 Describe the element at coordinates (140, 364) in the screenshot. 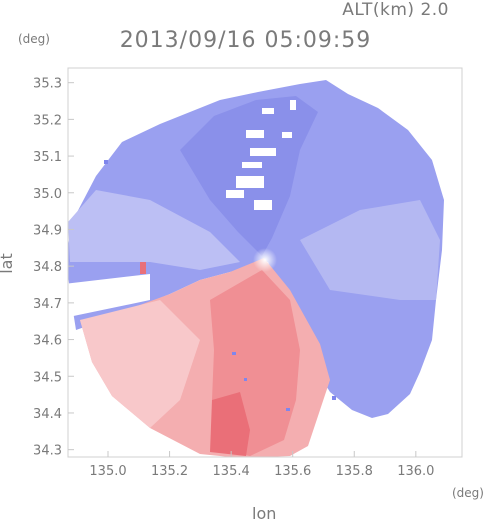

I see `receding-pale-fringe` at that location.